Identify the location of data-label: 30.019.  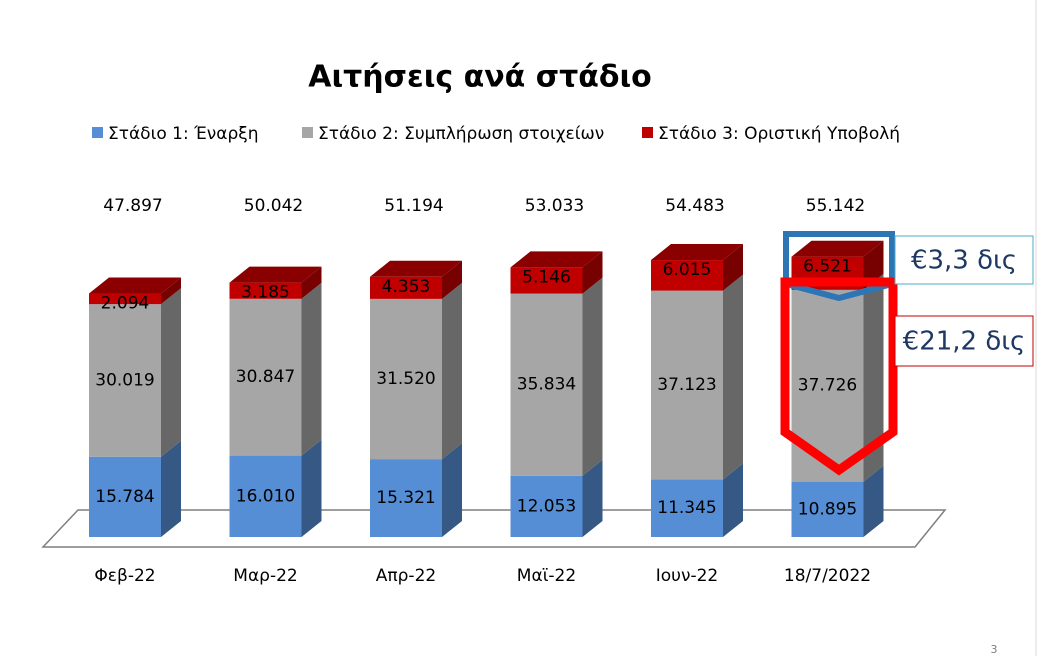
(124, 380).